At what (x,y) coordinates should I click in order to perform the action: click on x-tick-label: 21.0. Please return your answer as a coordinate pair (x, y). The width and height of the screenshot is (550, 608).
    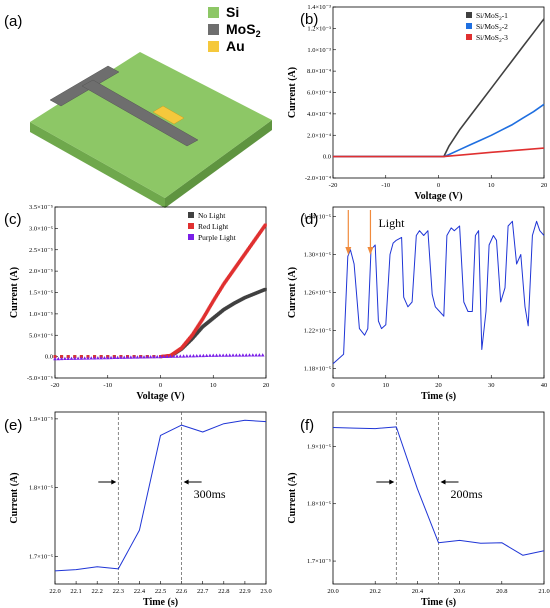
    Looking at the image, I should click on (543, 591).